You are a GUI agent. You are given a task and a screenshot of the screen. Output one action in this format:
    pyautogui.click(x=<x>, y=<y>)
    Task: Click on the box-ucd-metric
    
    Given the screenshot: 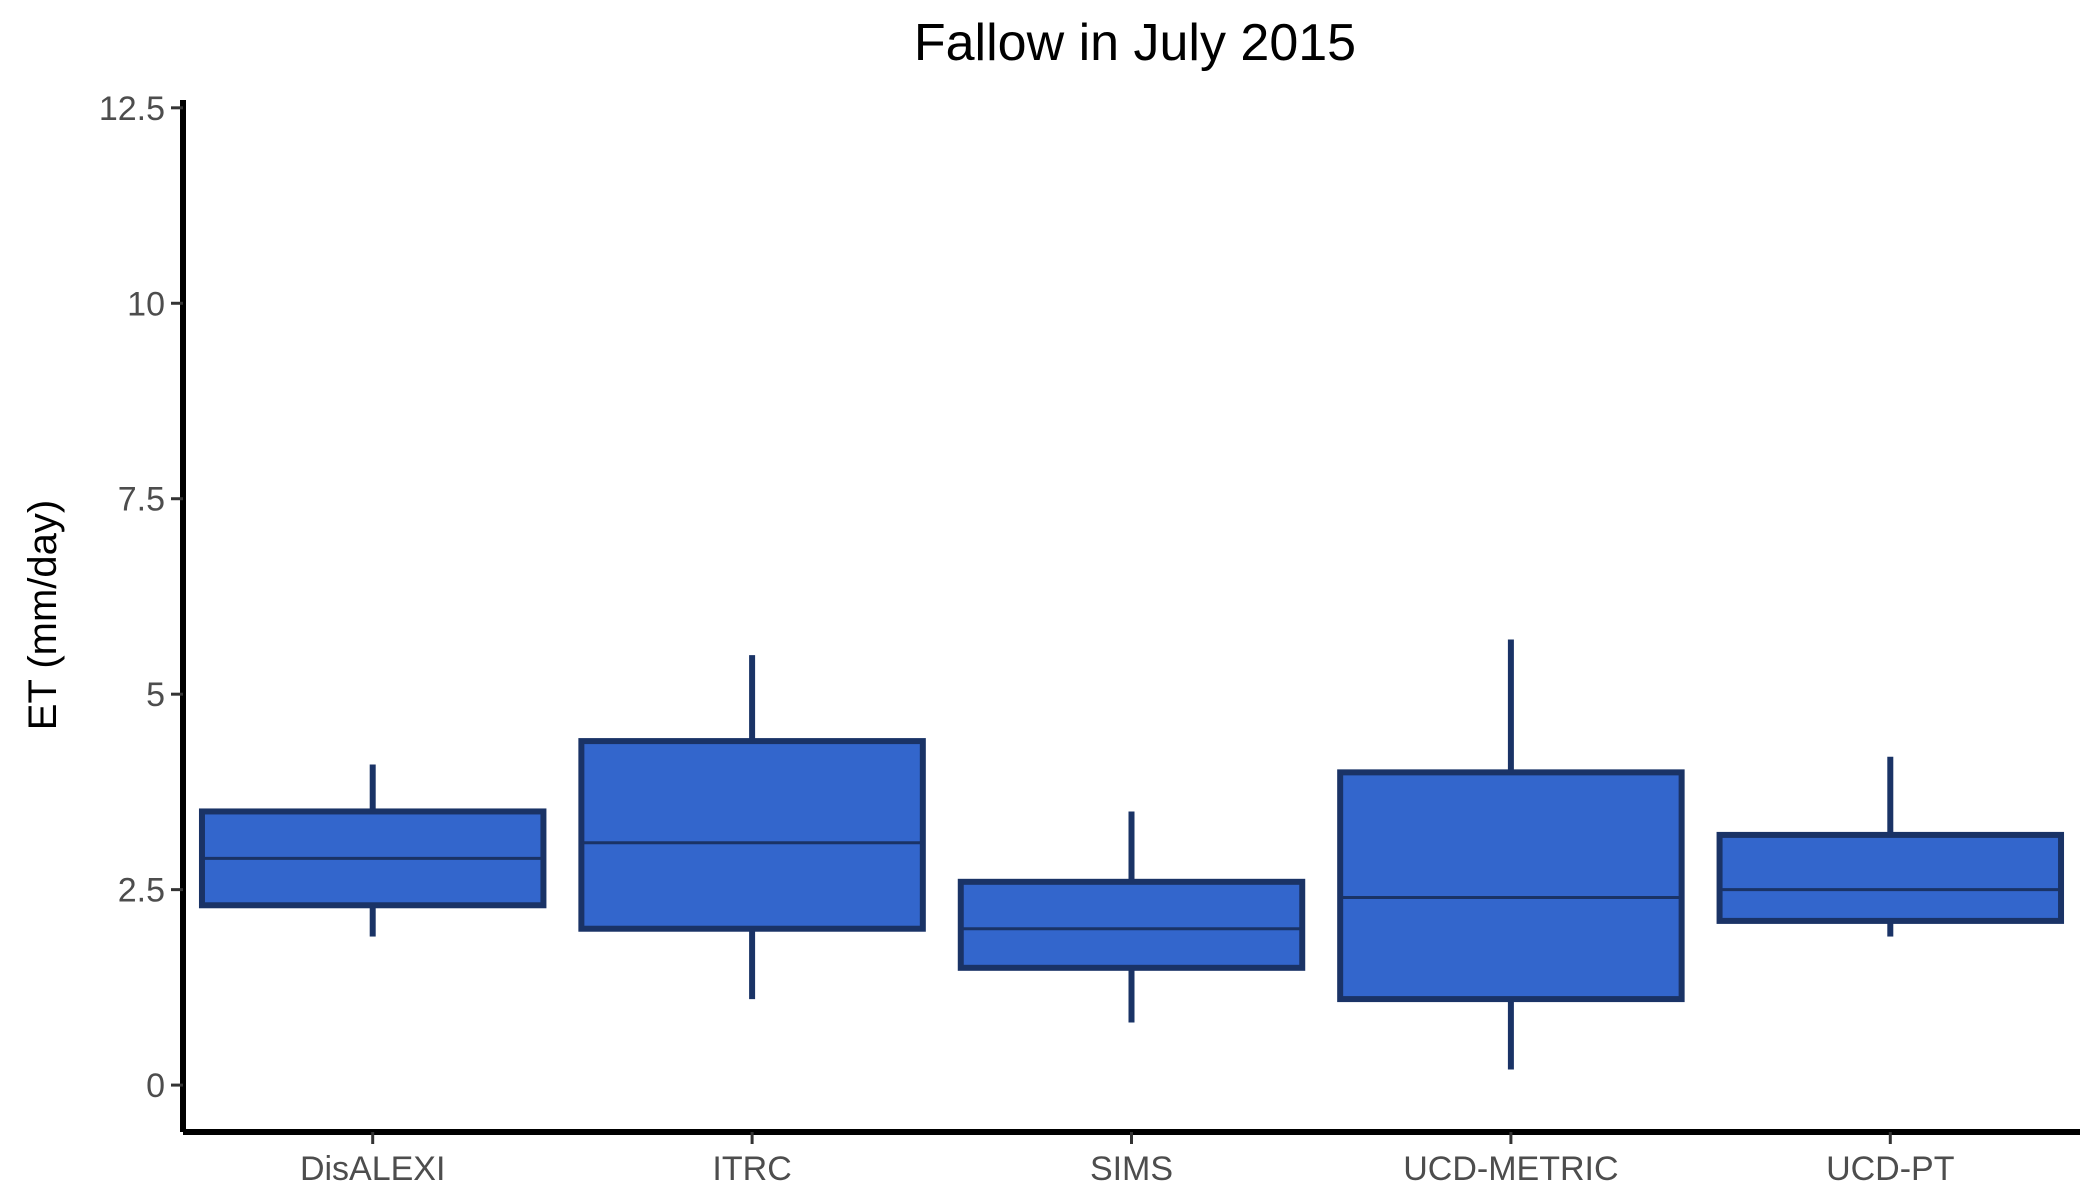 What is the action you would take?
    pyautogui.click(x=1511, y=886)
    